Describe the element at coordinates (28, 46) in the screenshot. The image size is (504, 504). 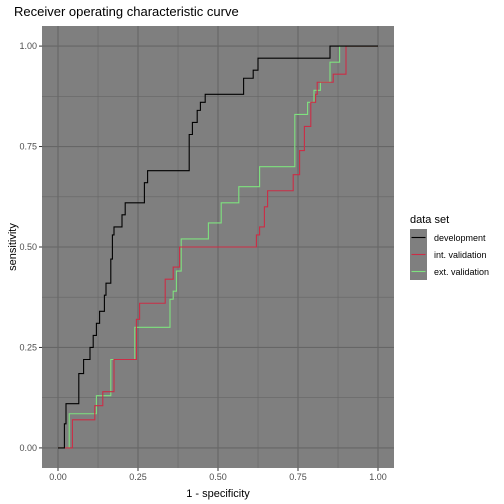
I see `y-tick-label: 1.00` at that location.